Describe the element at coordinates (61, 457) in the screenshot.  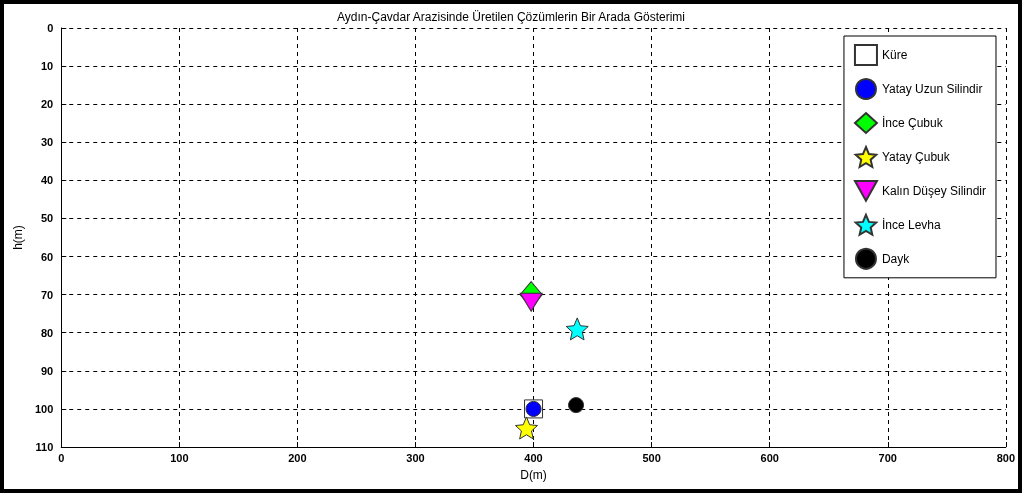
I see `x-tick-label: 0` at that location.